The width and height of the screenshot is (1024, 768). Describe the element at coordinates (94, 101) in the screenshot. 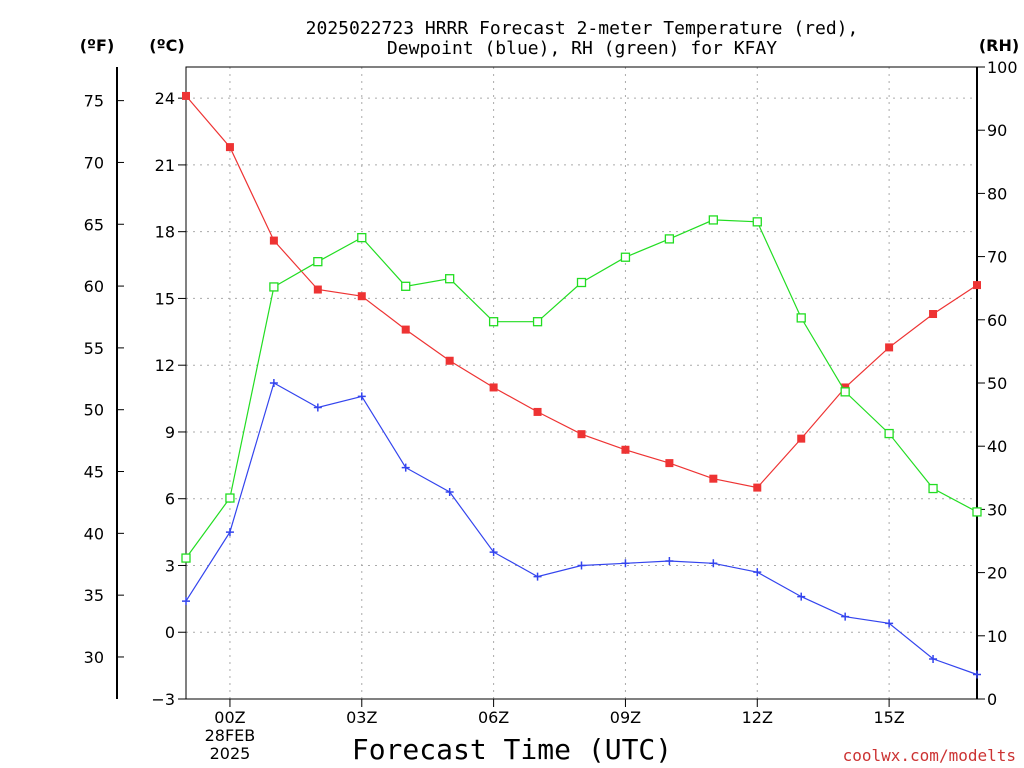

I see `fahrenheit-tick-label: 75` at that location.